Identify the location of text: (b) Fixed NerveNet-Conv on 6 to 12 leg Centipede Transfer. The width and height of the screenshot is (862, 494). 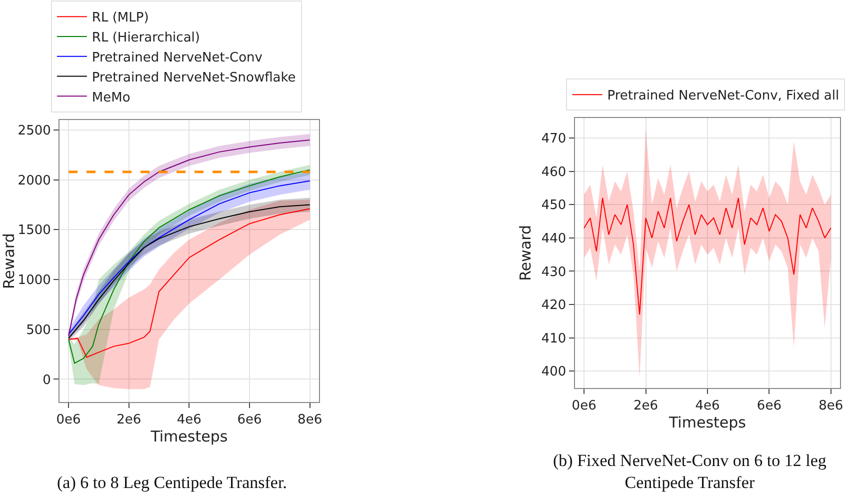
(690, 471).